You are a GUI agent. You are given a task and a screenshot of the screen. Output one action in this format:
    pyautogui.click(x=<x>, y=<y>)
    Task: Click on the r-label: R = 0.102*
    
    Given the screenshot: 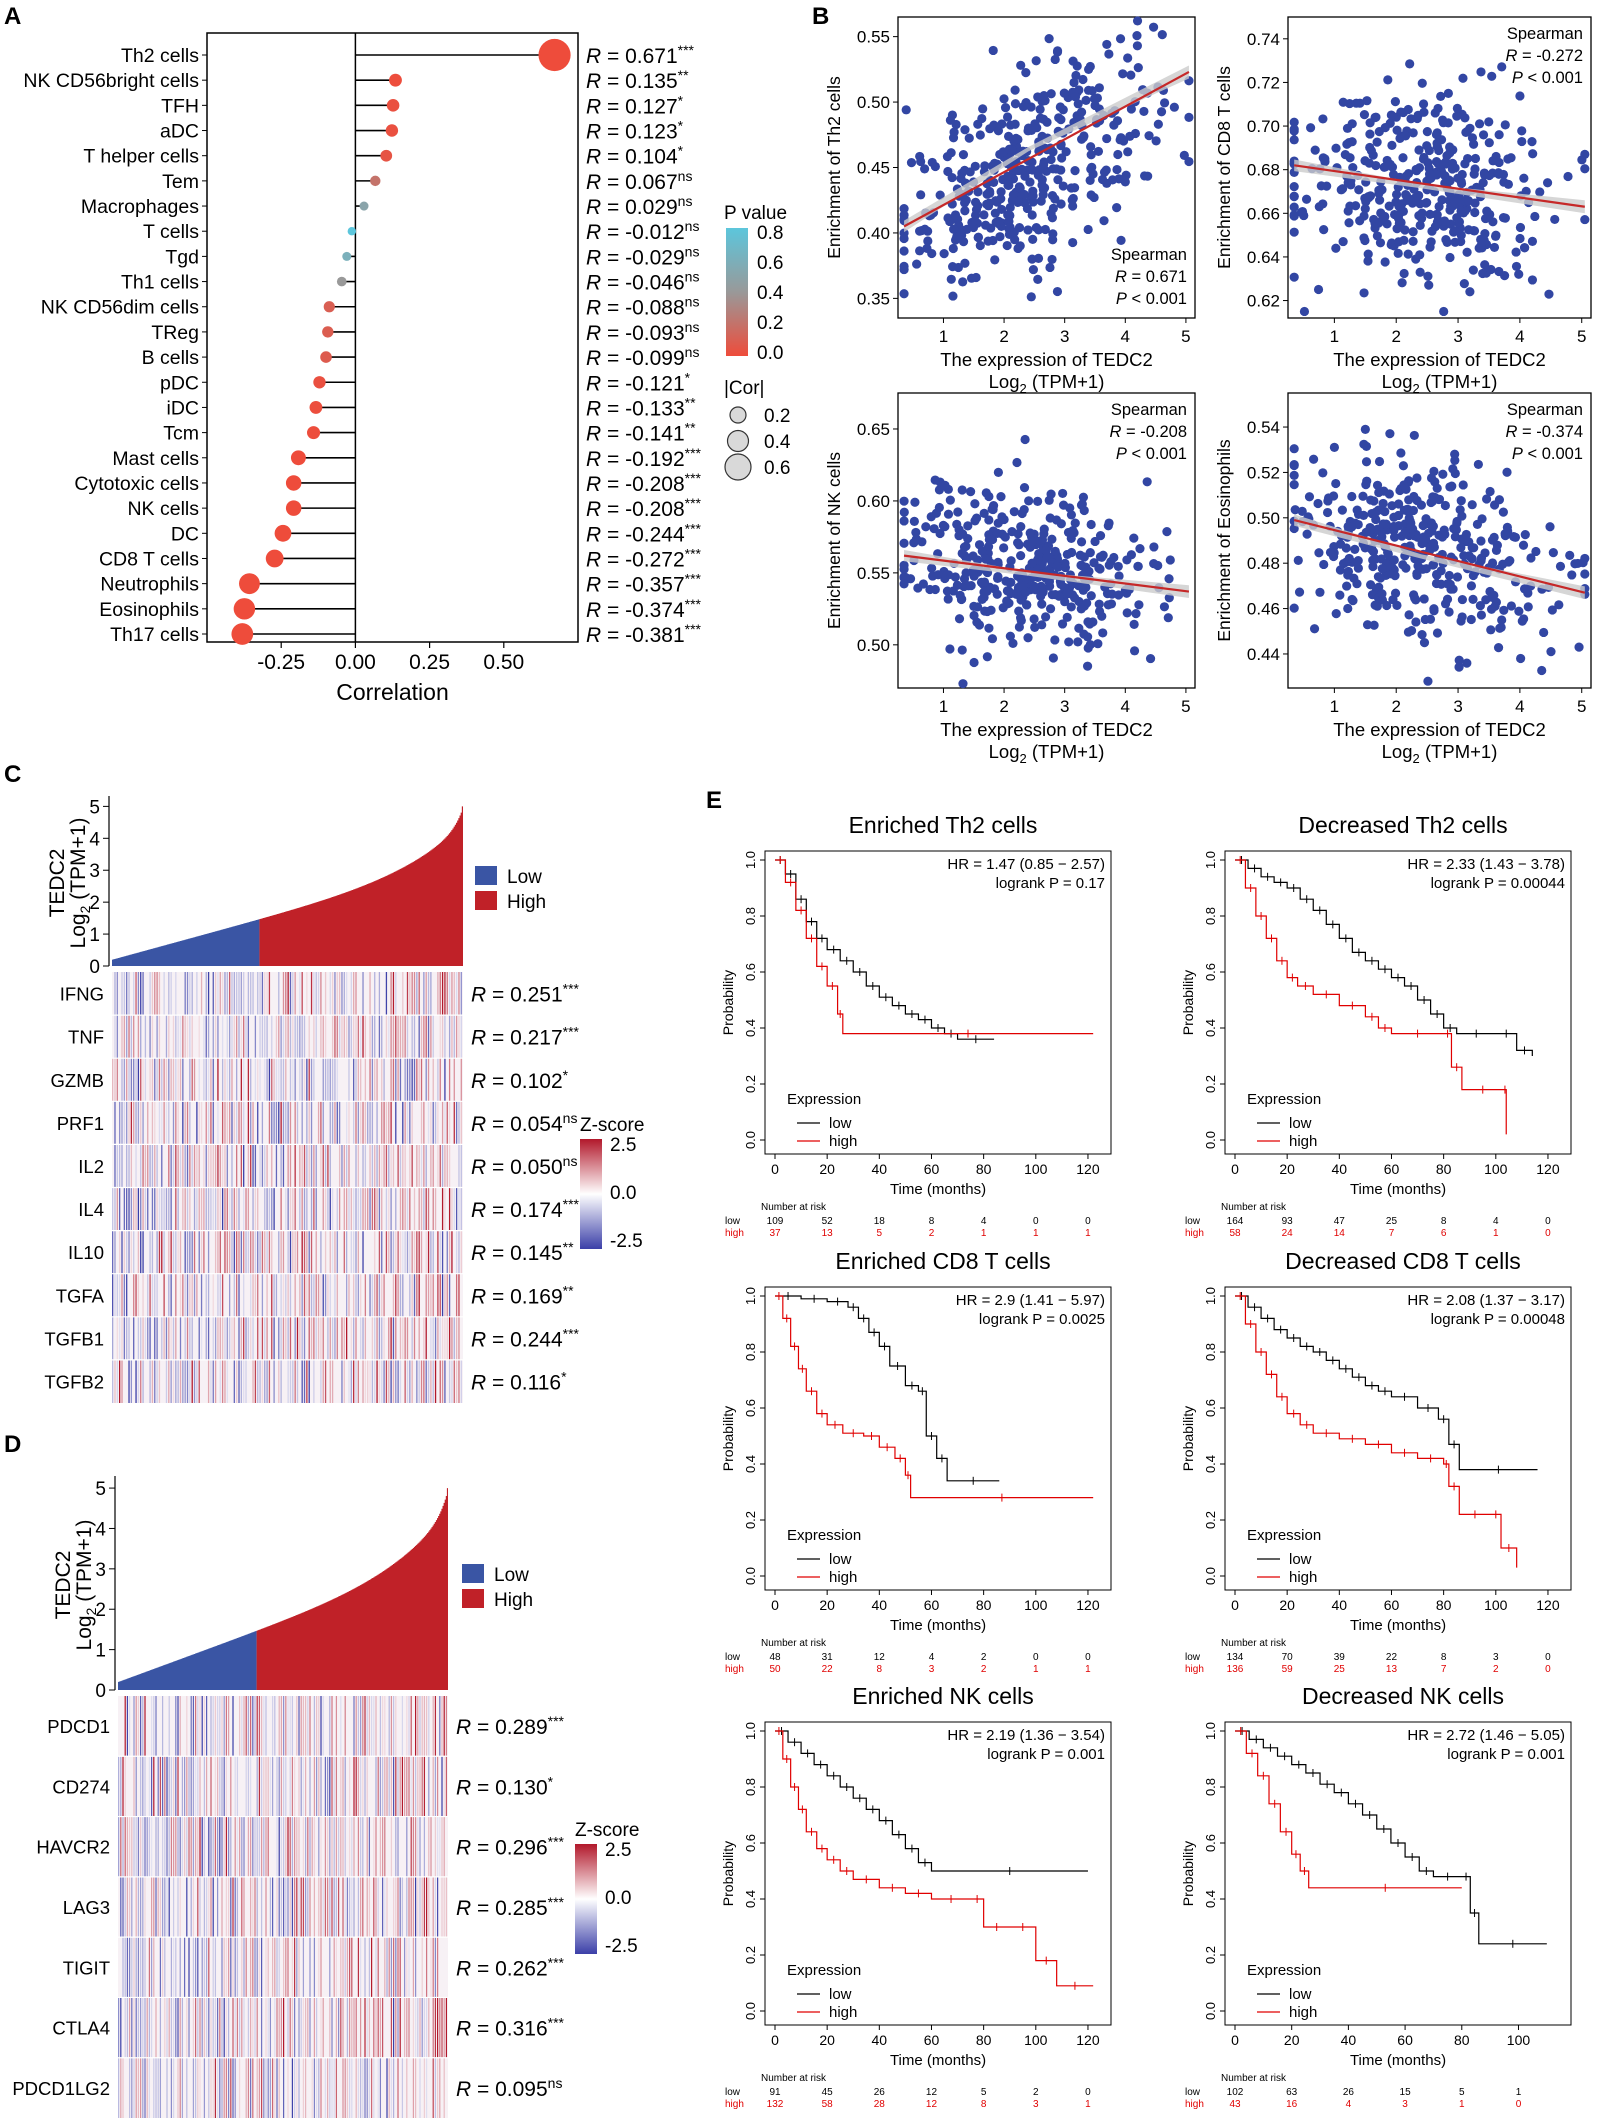 What is the action you would take?
    pyautogui.click(x=520, y=1080)
    